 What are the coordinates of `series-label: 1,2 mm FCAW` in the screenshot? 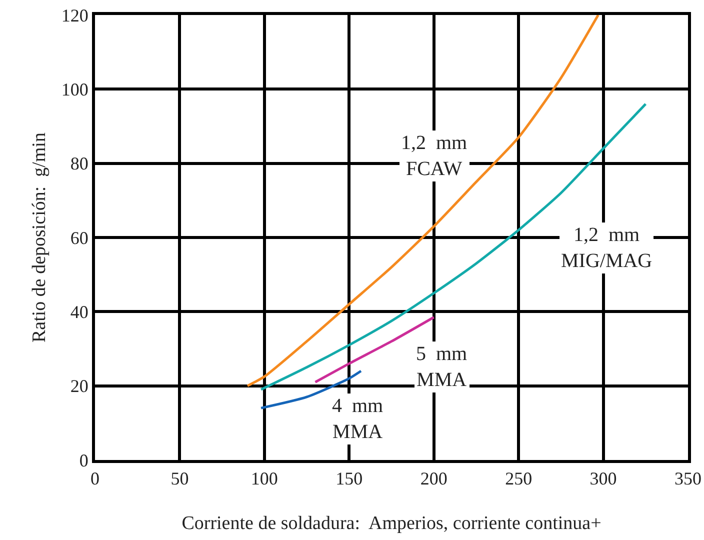 It's located at (434, 156).